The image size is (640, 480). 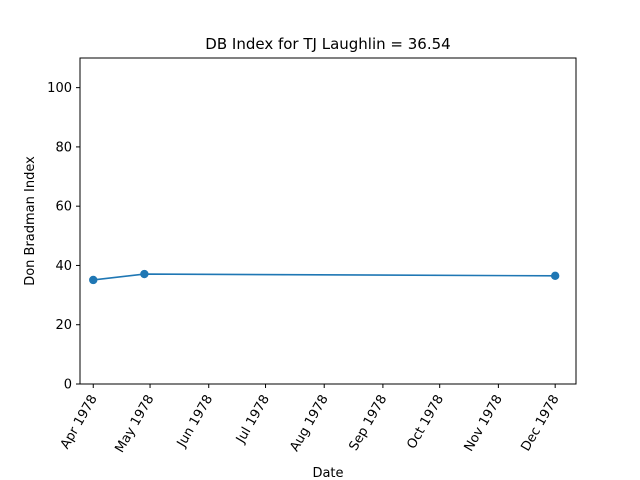 I want to click on y-tick-label: 20, so click(x=63, y=325).